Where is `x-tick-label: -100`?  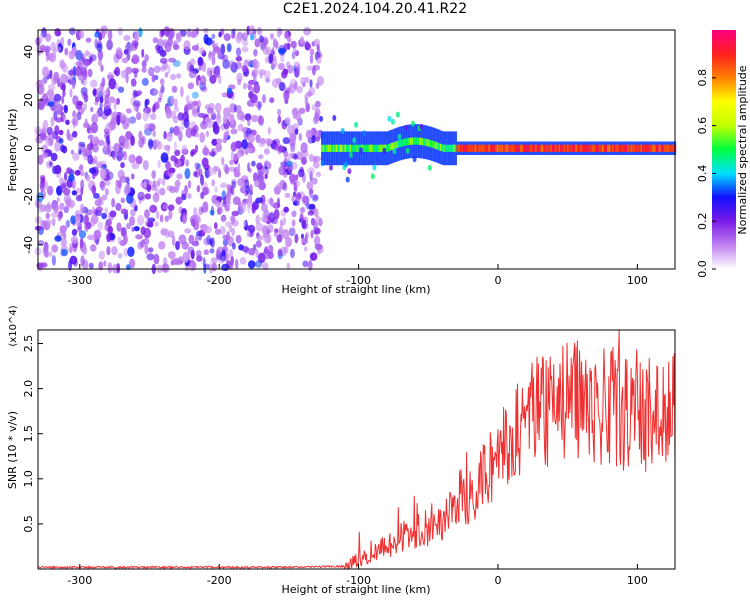 x-tick-label: -100 is located at coordinates (358, 580).